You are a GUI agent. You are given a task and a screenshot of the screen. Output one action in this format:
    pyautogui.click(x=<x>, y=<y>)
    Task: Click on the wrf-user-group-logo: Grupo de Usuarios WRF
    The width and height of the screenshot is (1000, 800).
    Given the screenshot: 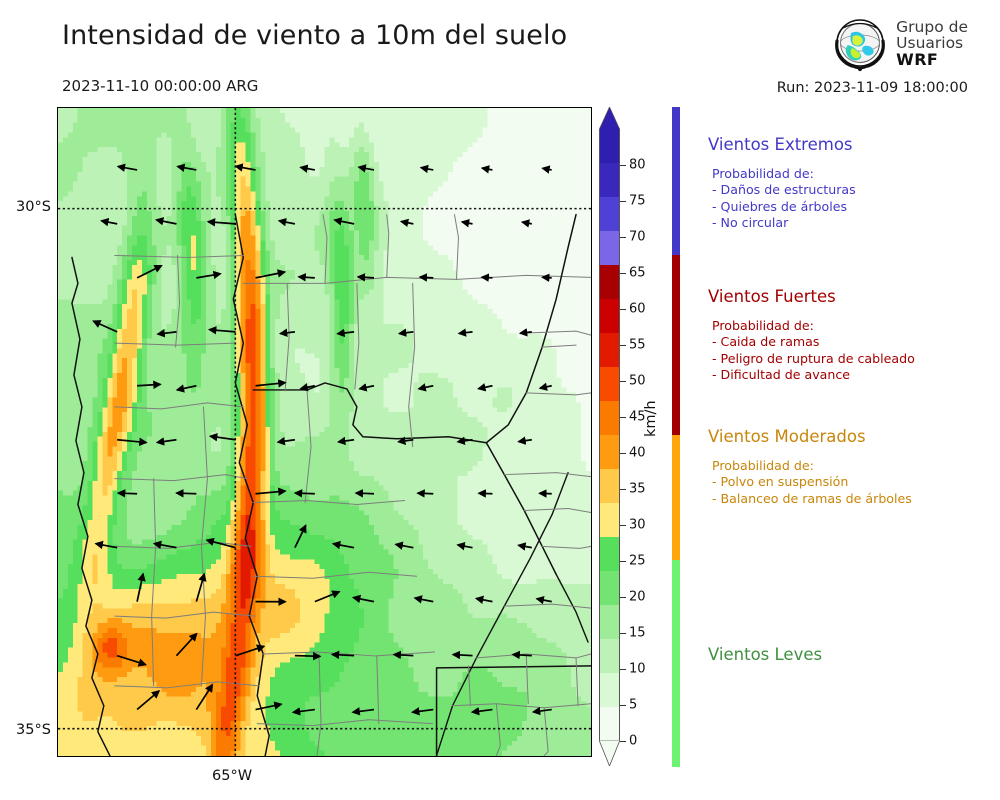 What is the action you would take?
    pyautogui.click(x=899, y=44)
    